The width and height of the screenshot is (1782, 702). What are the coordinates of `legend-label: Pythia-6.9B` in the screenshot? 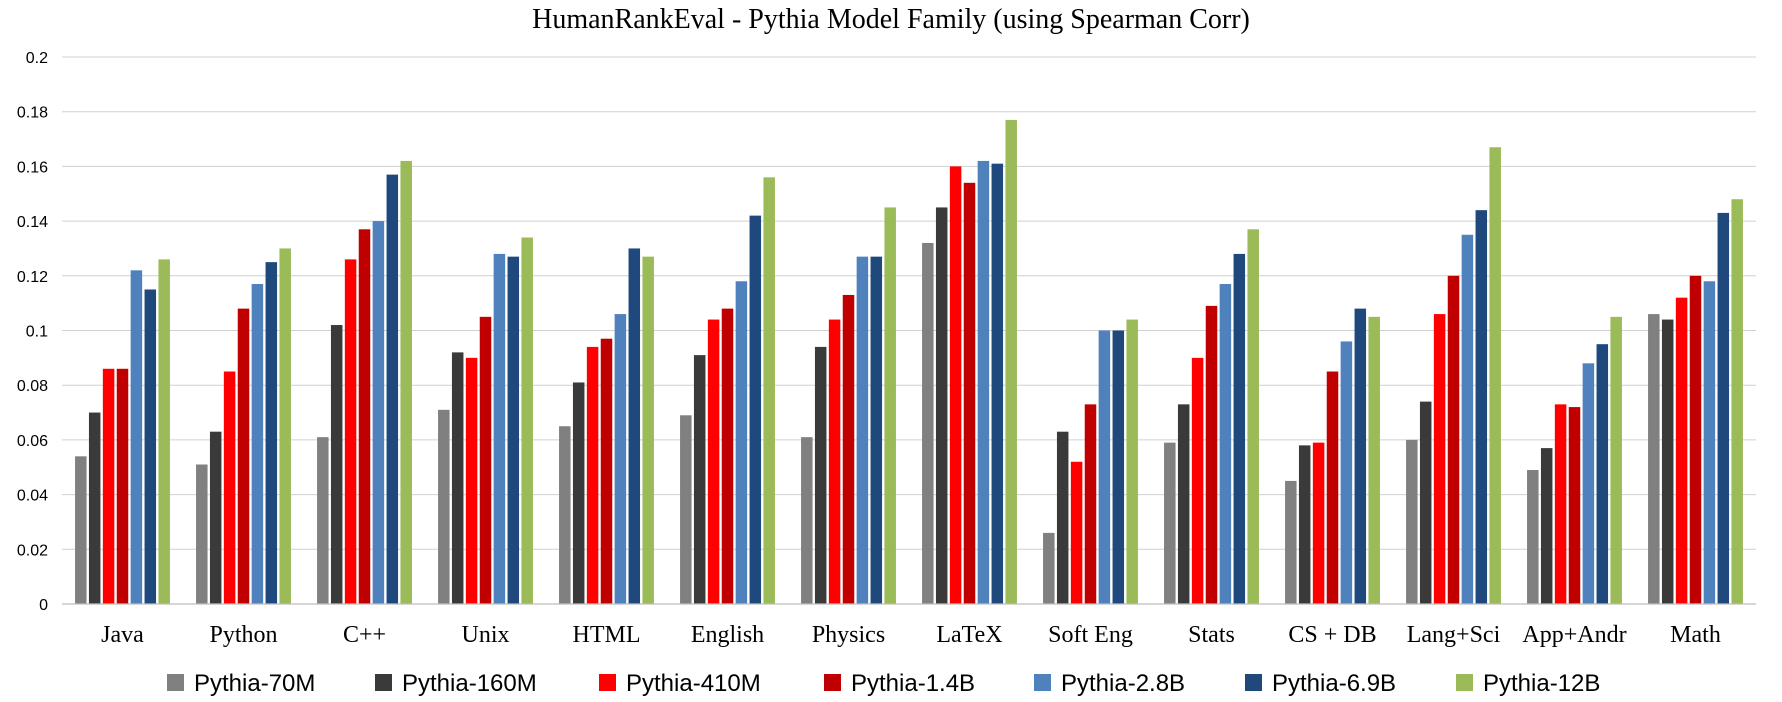 It's located at (1334, 683).